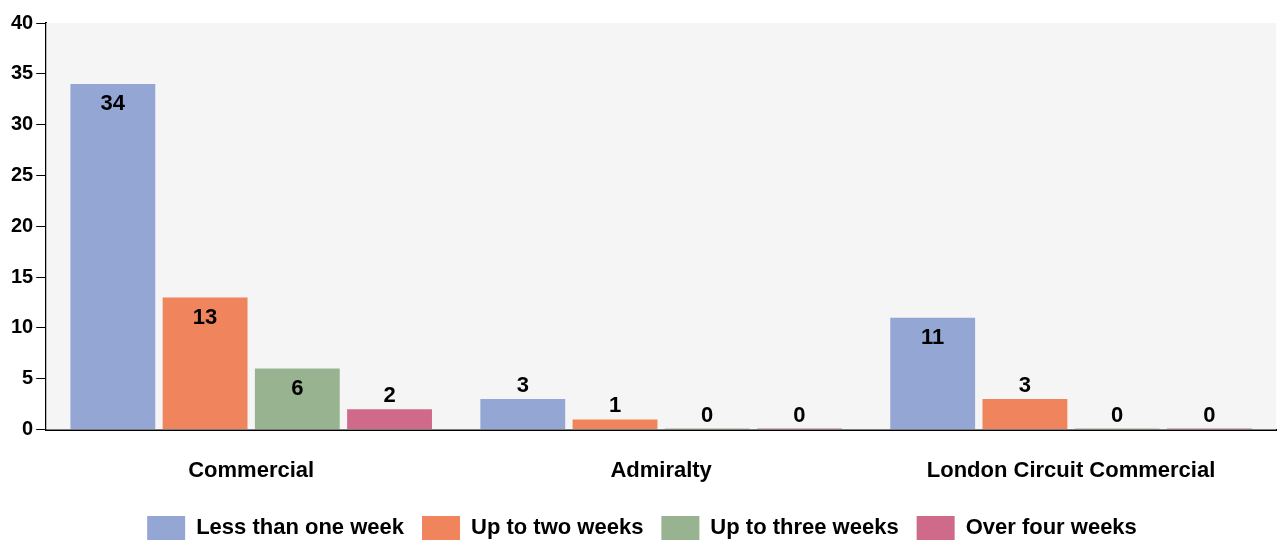 This screenshot has width=1288, height=558. I want to click on legend-label: Up to three weeks, so click(804, 527).